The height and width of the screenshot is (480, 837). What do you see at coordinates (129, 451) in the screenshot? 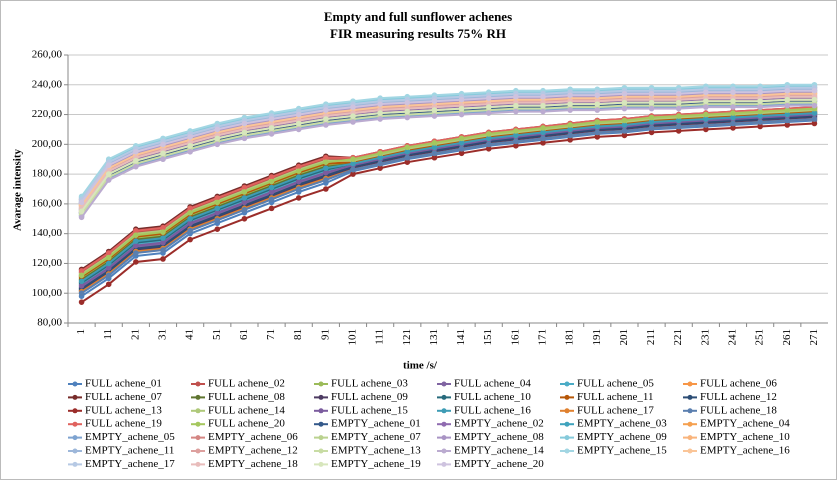
I see `legend-label: EMPTY_achene_11` at bounding box center [129, 451].